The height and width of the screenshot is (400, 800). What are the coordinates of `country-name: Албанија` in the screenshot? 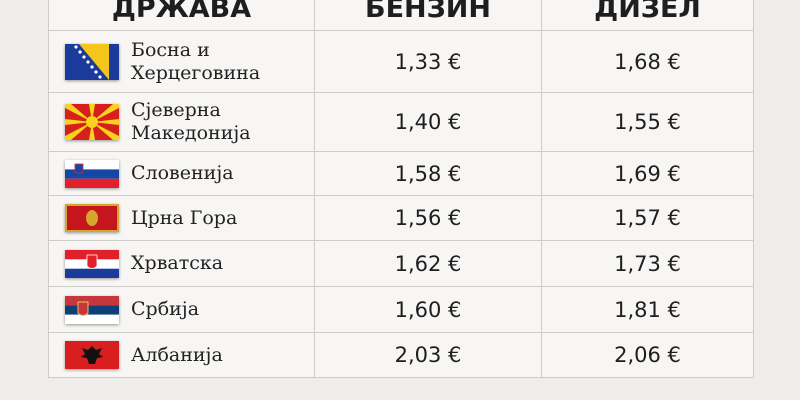 It's located at (177, 354).